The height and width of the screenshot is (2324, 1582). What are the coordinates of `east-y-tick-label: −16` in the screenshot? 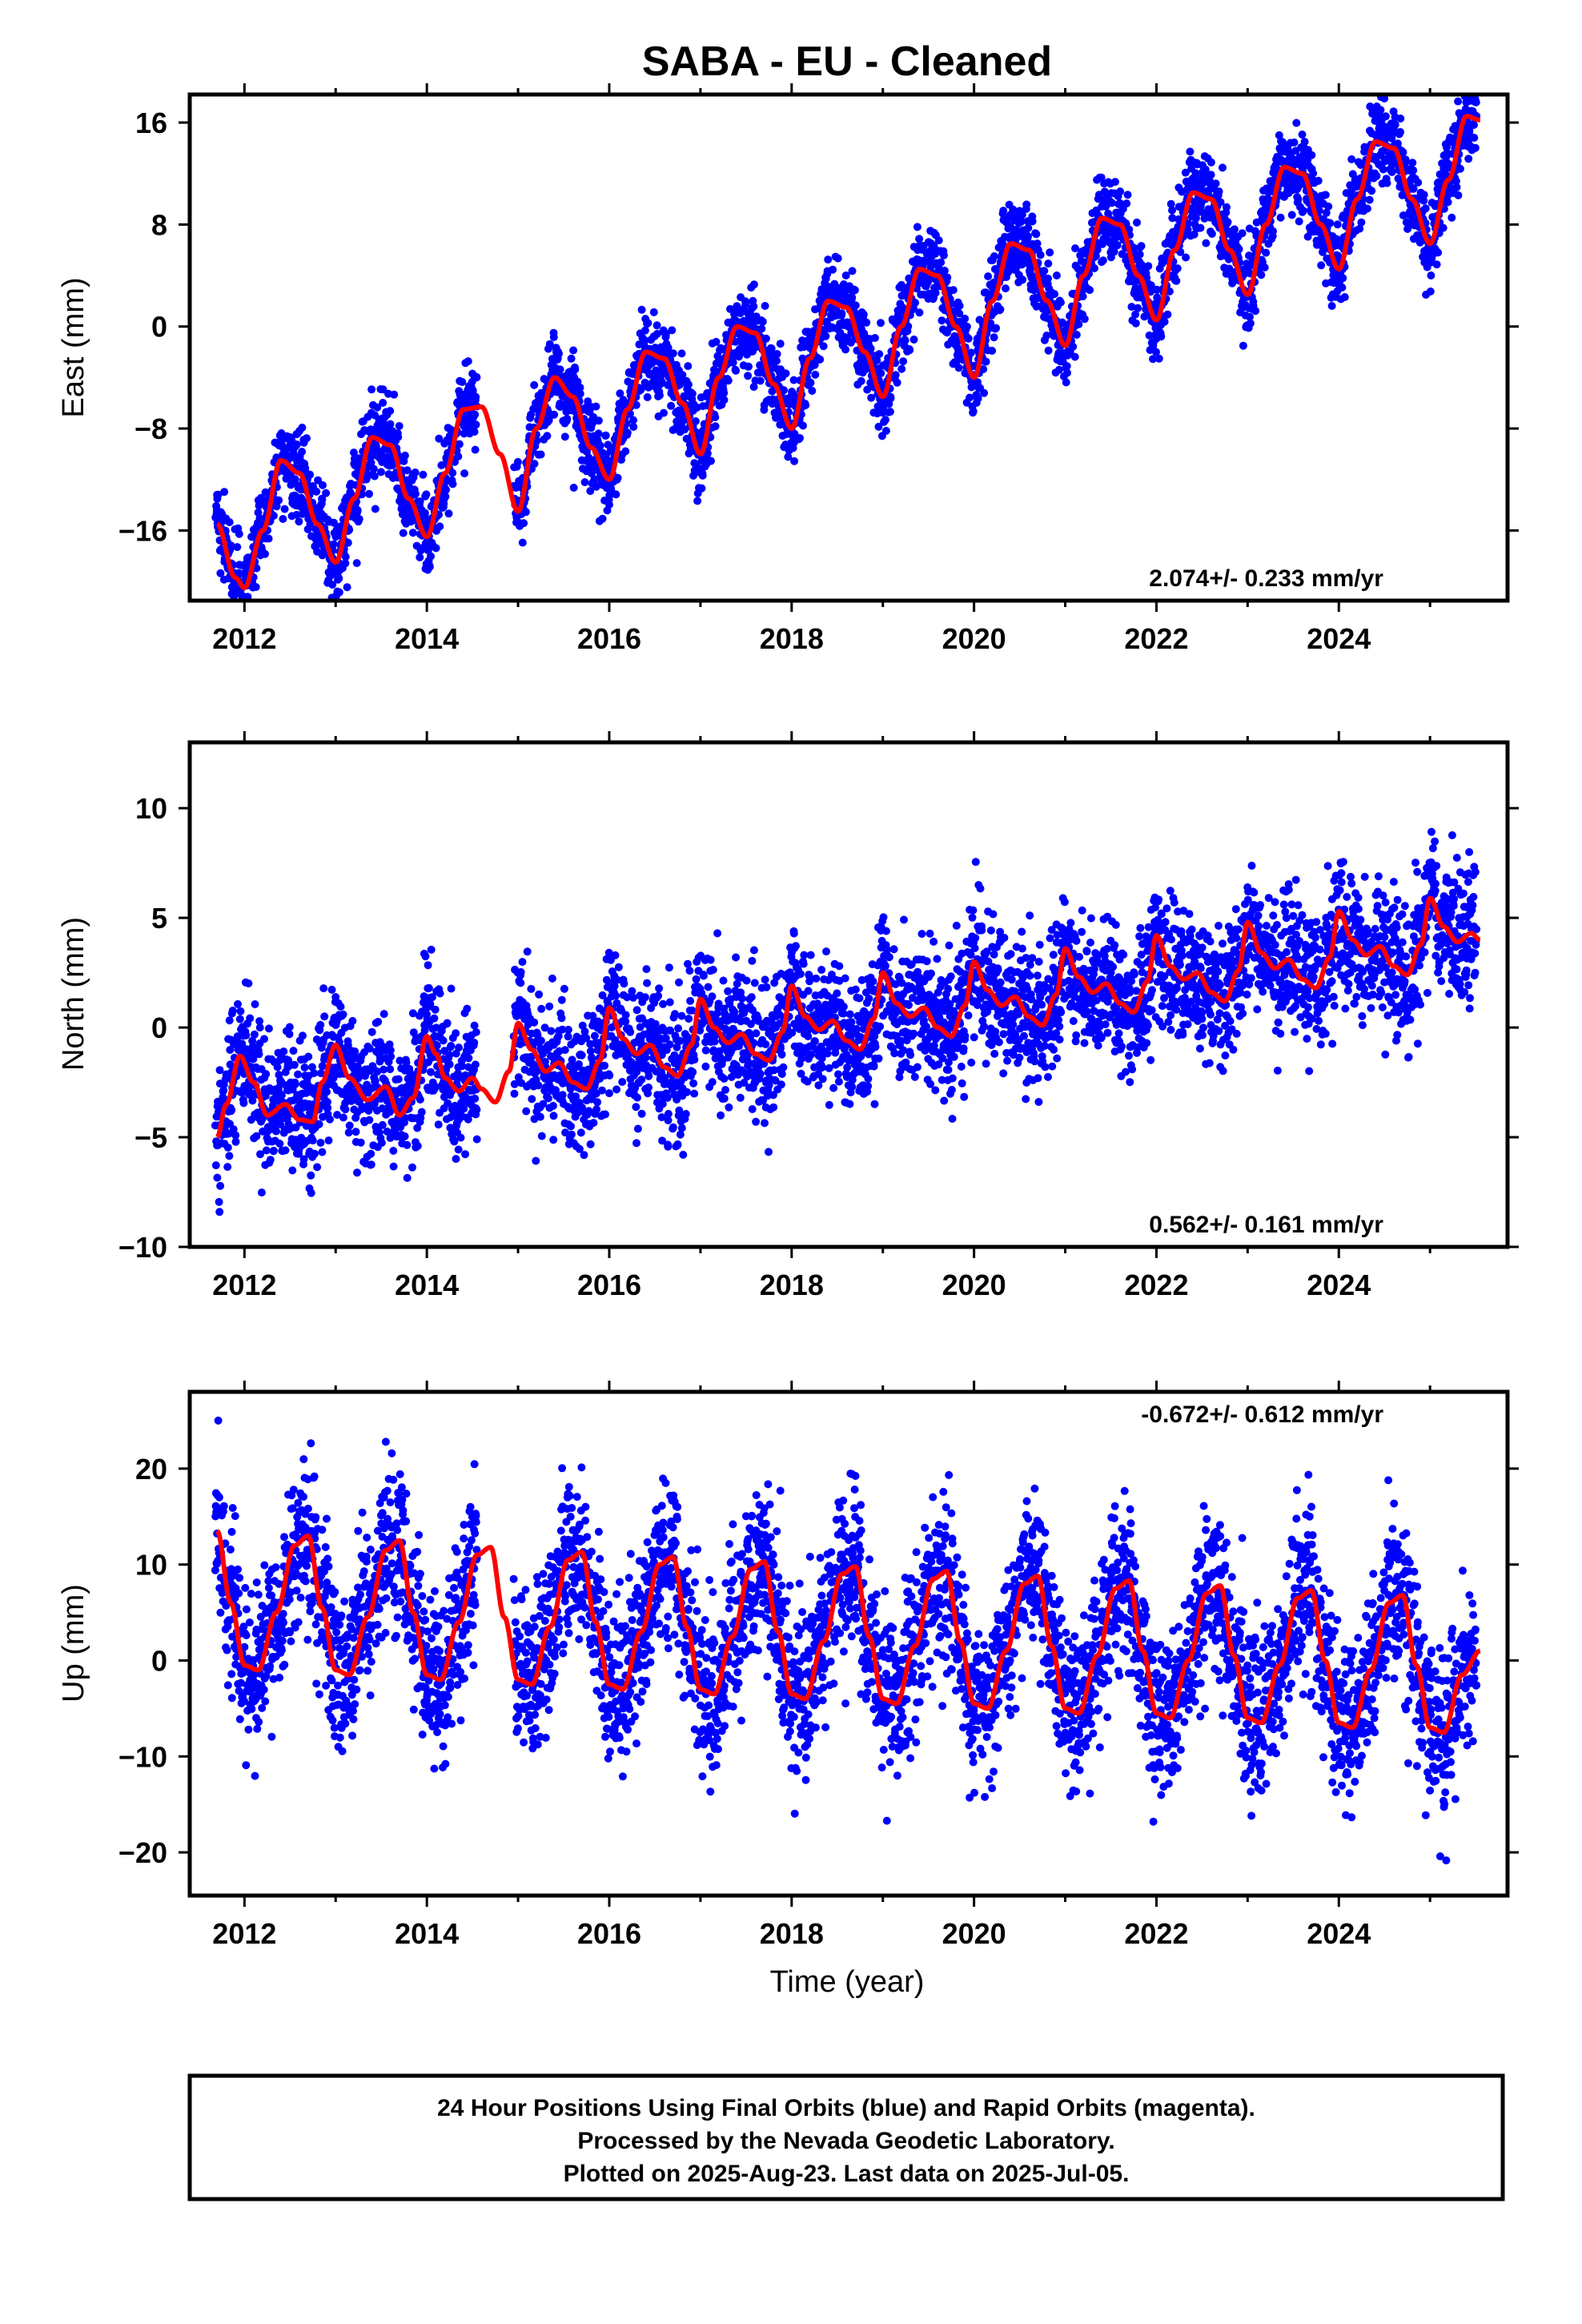 It's located at (142, 530).